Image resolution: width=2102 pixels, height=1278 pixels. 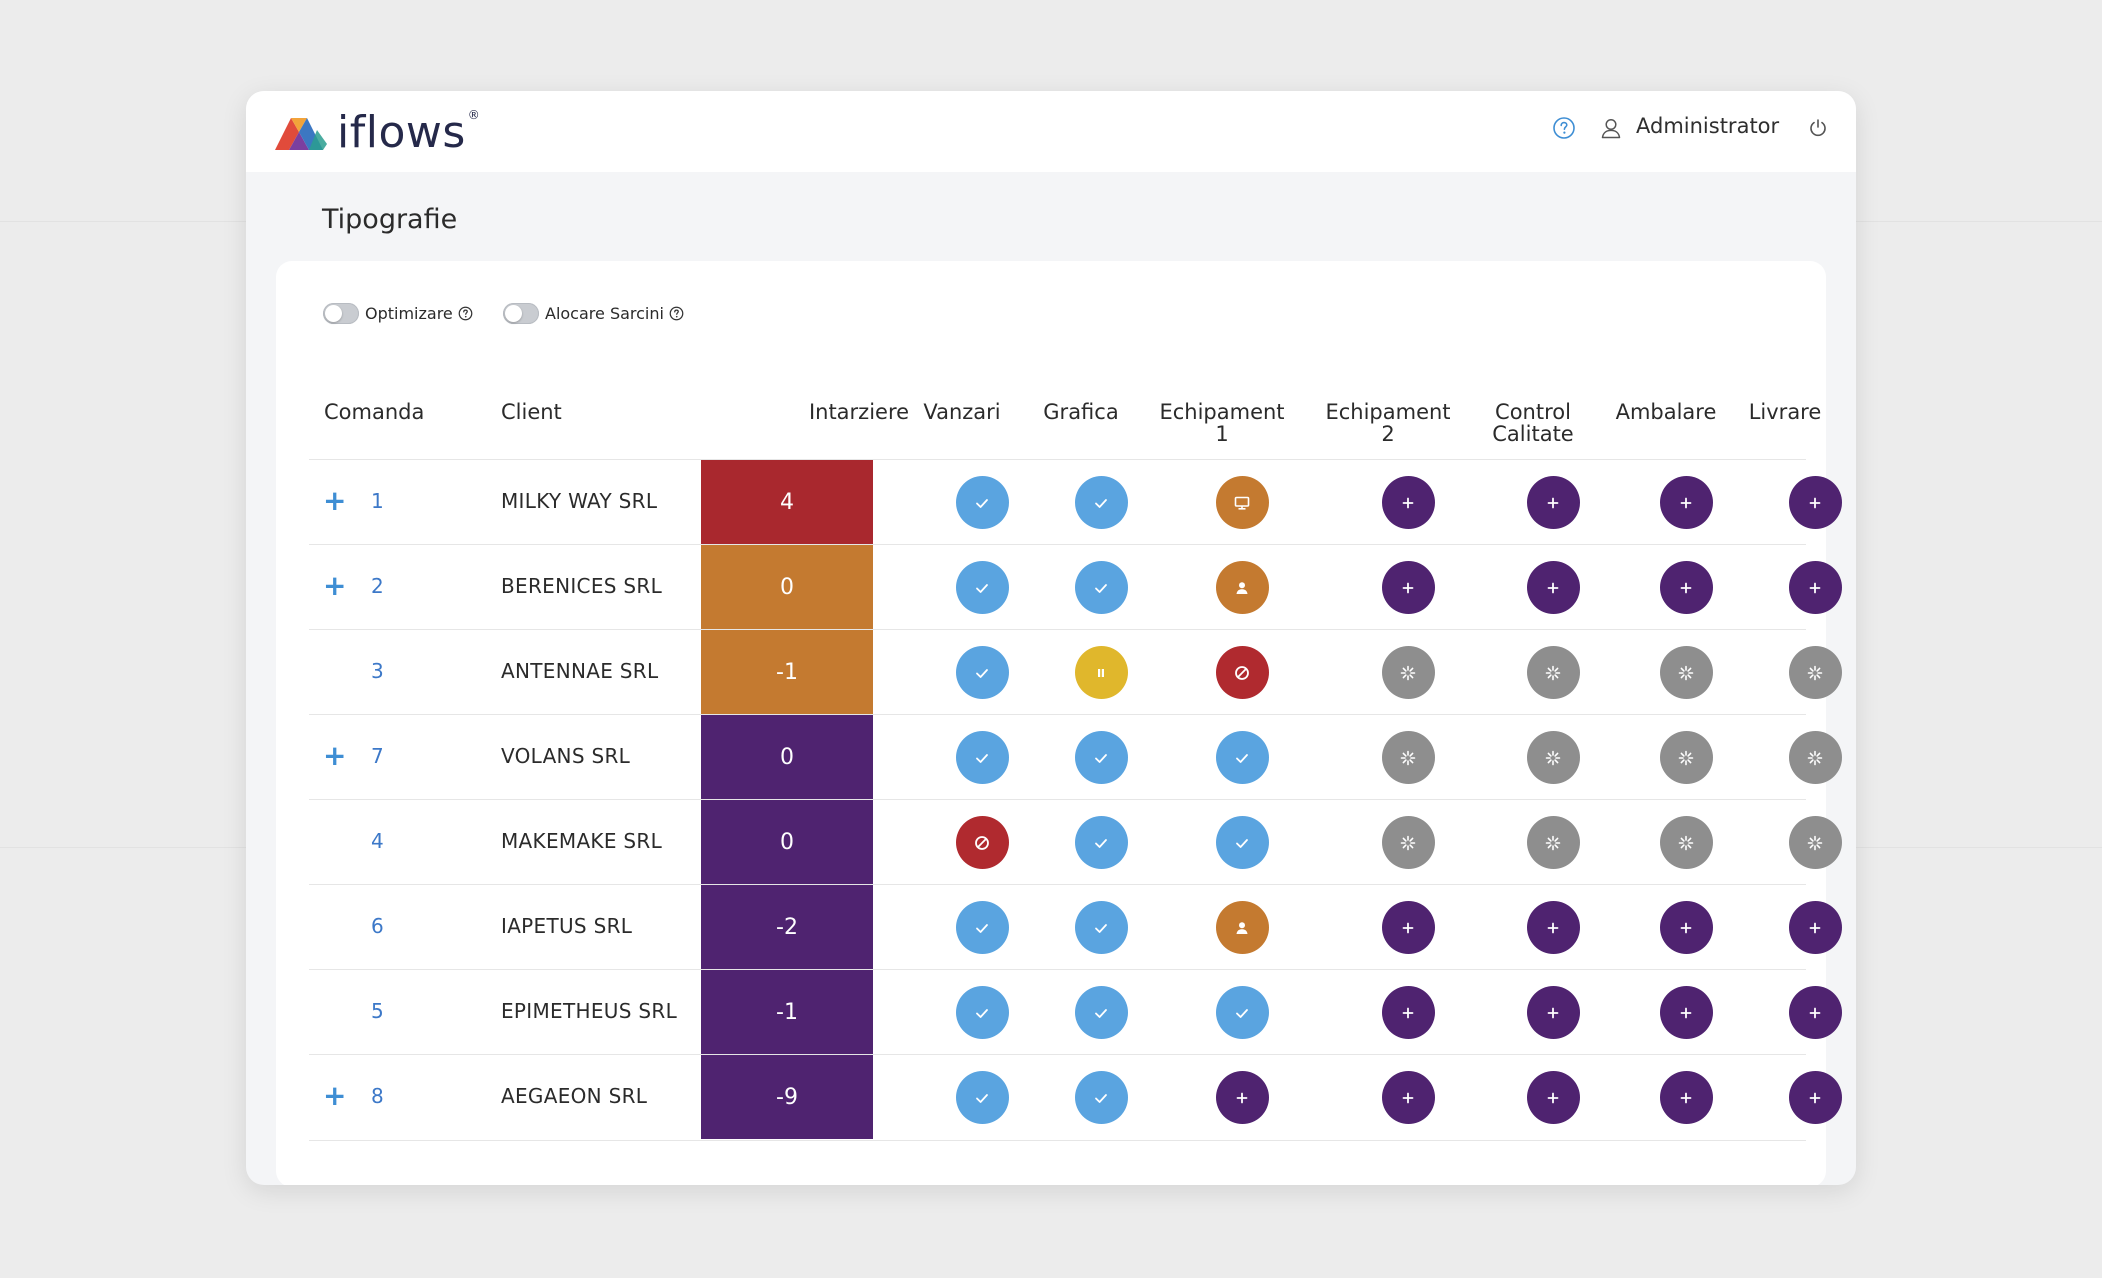 What do you see at coordinates (582, 586) in the screenshot?
I see `client-name: BERENICES SRL` at bounding box center [582, 586].